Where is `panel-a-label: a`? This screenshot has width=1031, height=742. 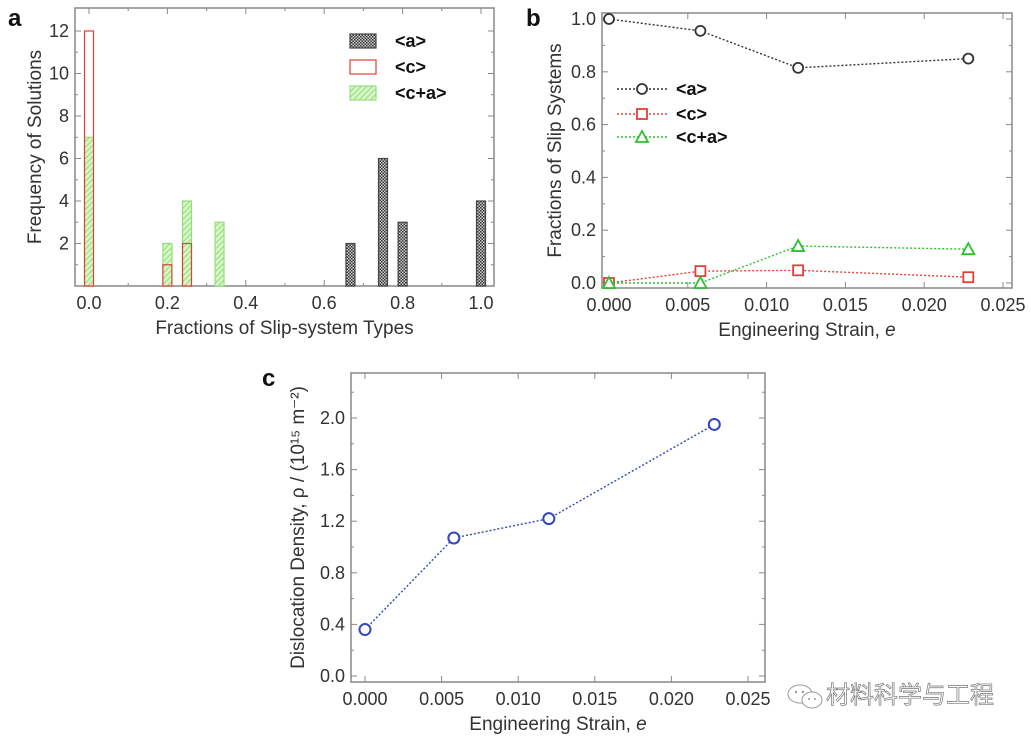
panel-a-label: a is located at coordinates (15, 18).